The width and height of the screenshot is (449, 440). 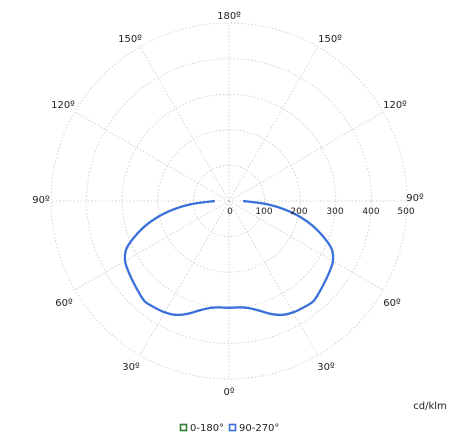 I want to click on angle-label-120-right: 120º, so click(x=395, y=105).